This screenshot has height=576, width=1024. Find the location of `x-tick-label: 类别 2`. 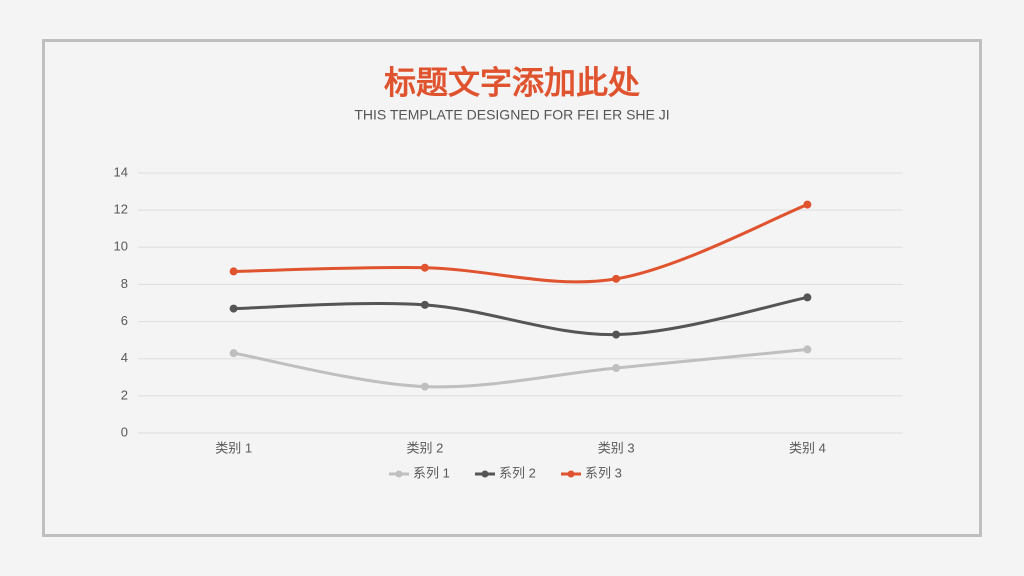

x-tick-label: 类别 2 is located at coordinates (424, 447).